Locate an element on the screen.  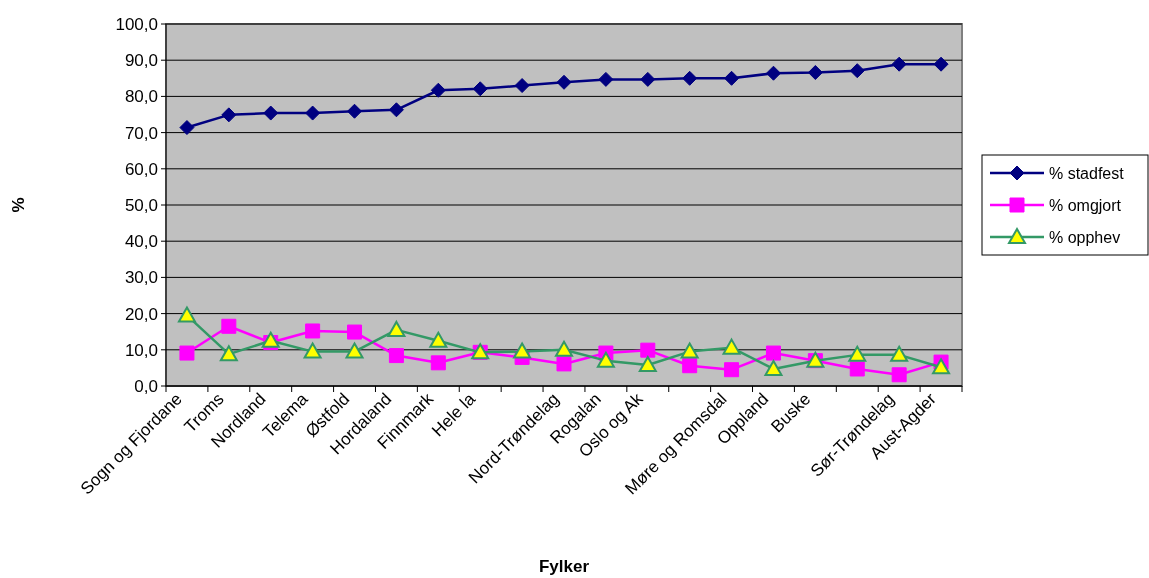
y-tick-label: 90,0 is located at coordinates (141, 61).